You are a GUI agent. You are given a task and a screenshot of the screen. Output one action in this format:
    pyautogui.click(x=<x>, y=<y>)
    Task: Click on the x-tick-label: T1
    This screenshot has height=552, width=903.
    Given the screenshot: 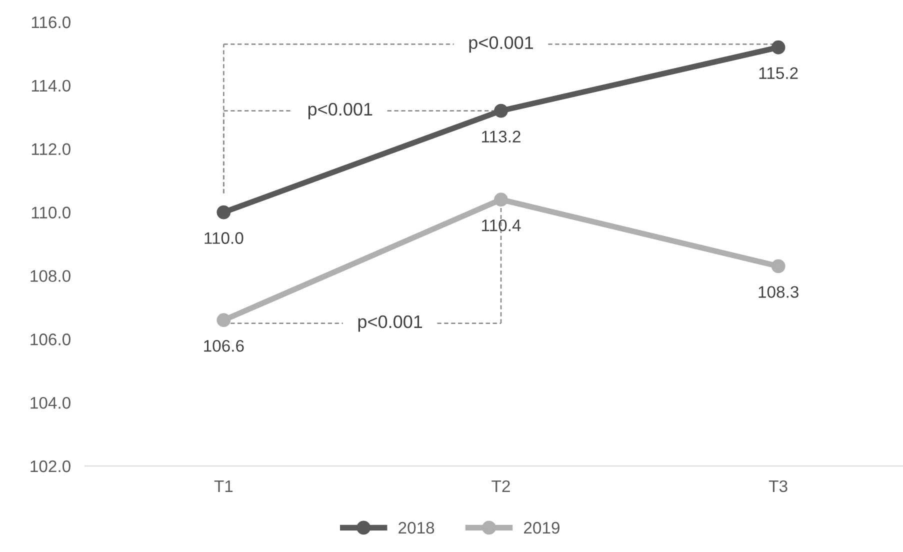 What is the action you would take?
    pyautogui.click(x=223, y=486)
    